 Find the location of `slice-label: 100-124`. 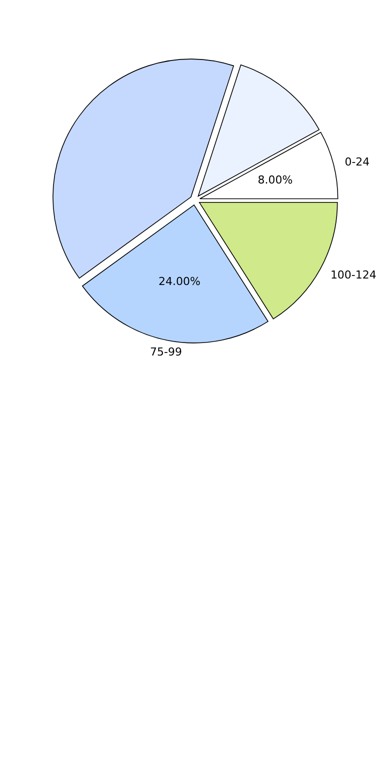

slice-label: 100-124 is located at coordinates (353, 275).